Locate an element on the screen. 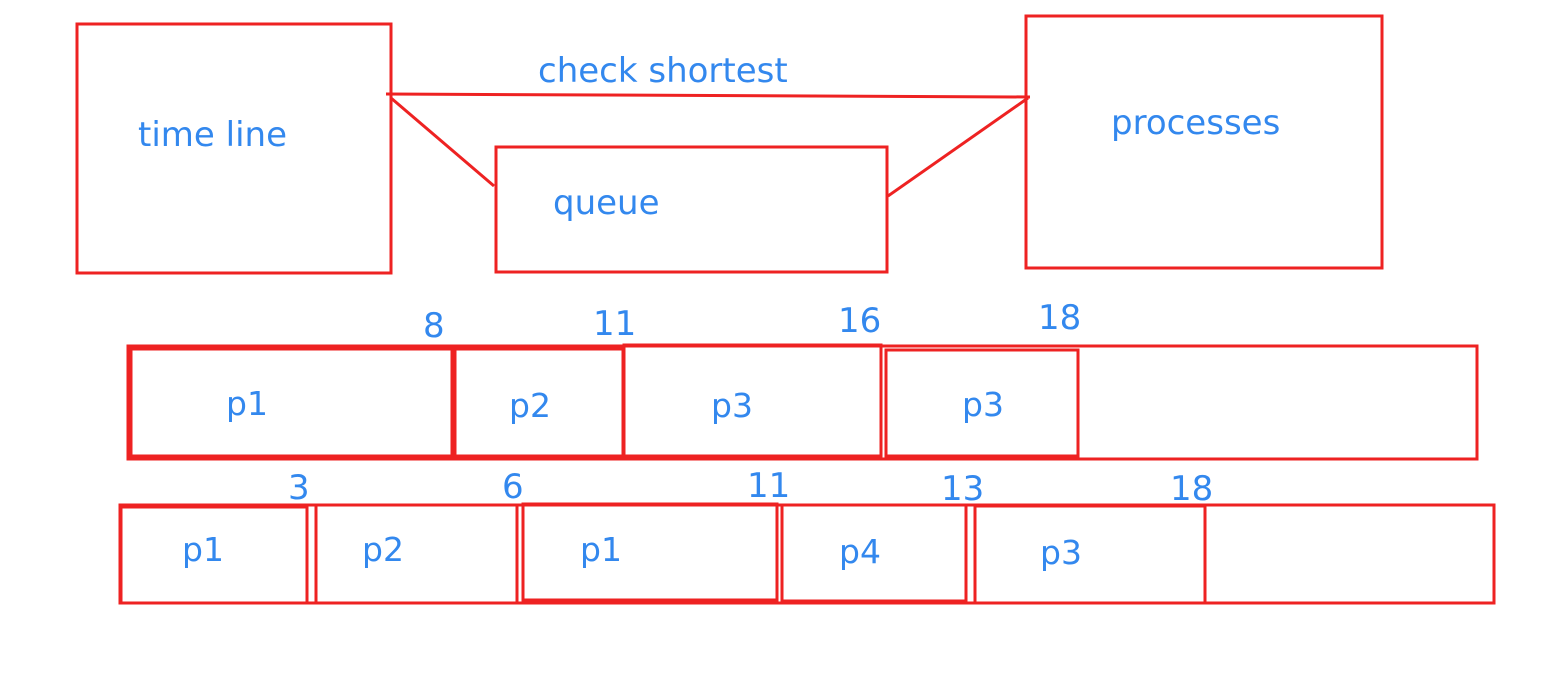 This screenshot has height=687, width=1564. bottom-time-marker: 13 is located at coordinates (963, 489).